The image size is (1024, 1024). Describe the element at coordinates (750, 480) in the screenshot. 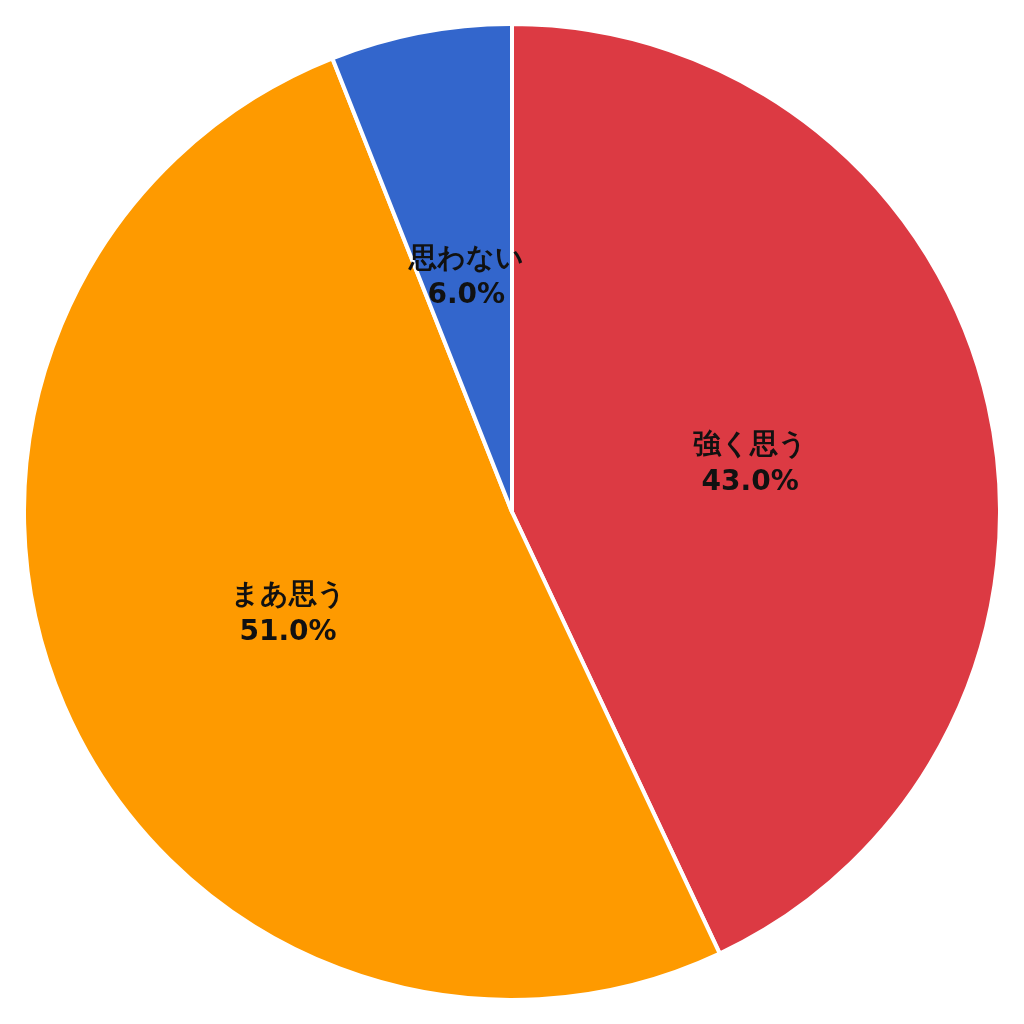

I see `data-label: 43.0%` at that location.